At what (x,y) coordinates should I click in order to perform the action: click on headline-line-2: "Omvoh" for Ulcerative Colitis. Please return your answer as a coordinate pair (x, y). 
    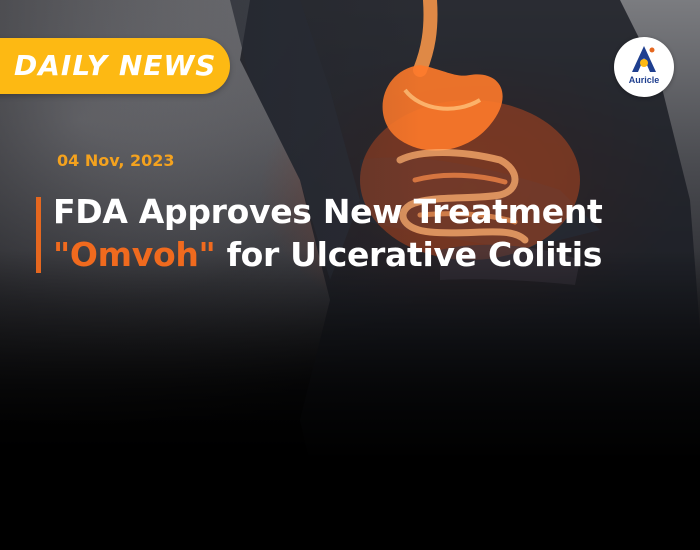
    Looking at the image, I should click on (373, 254).